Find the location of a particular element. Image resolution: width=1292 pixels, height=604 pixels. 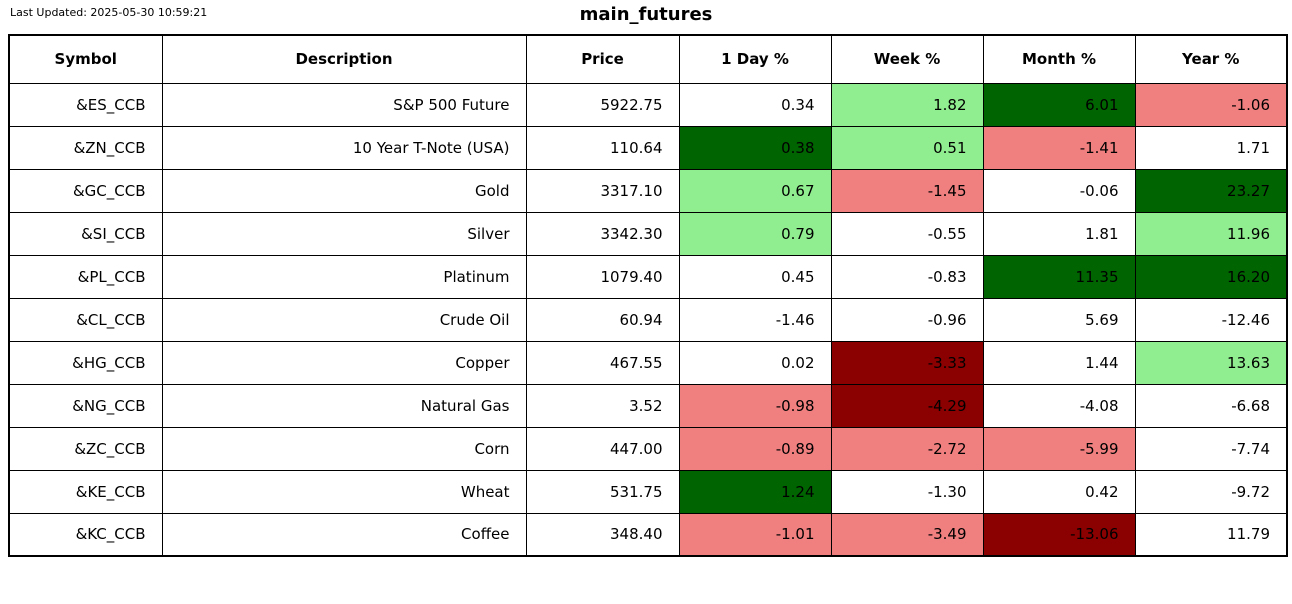

description-cell: Gold is located at coordinates (344, 190).